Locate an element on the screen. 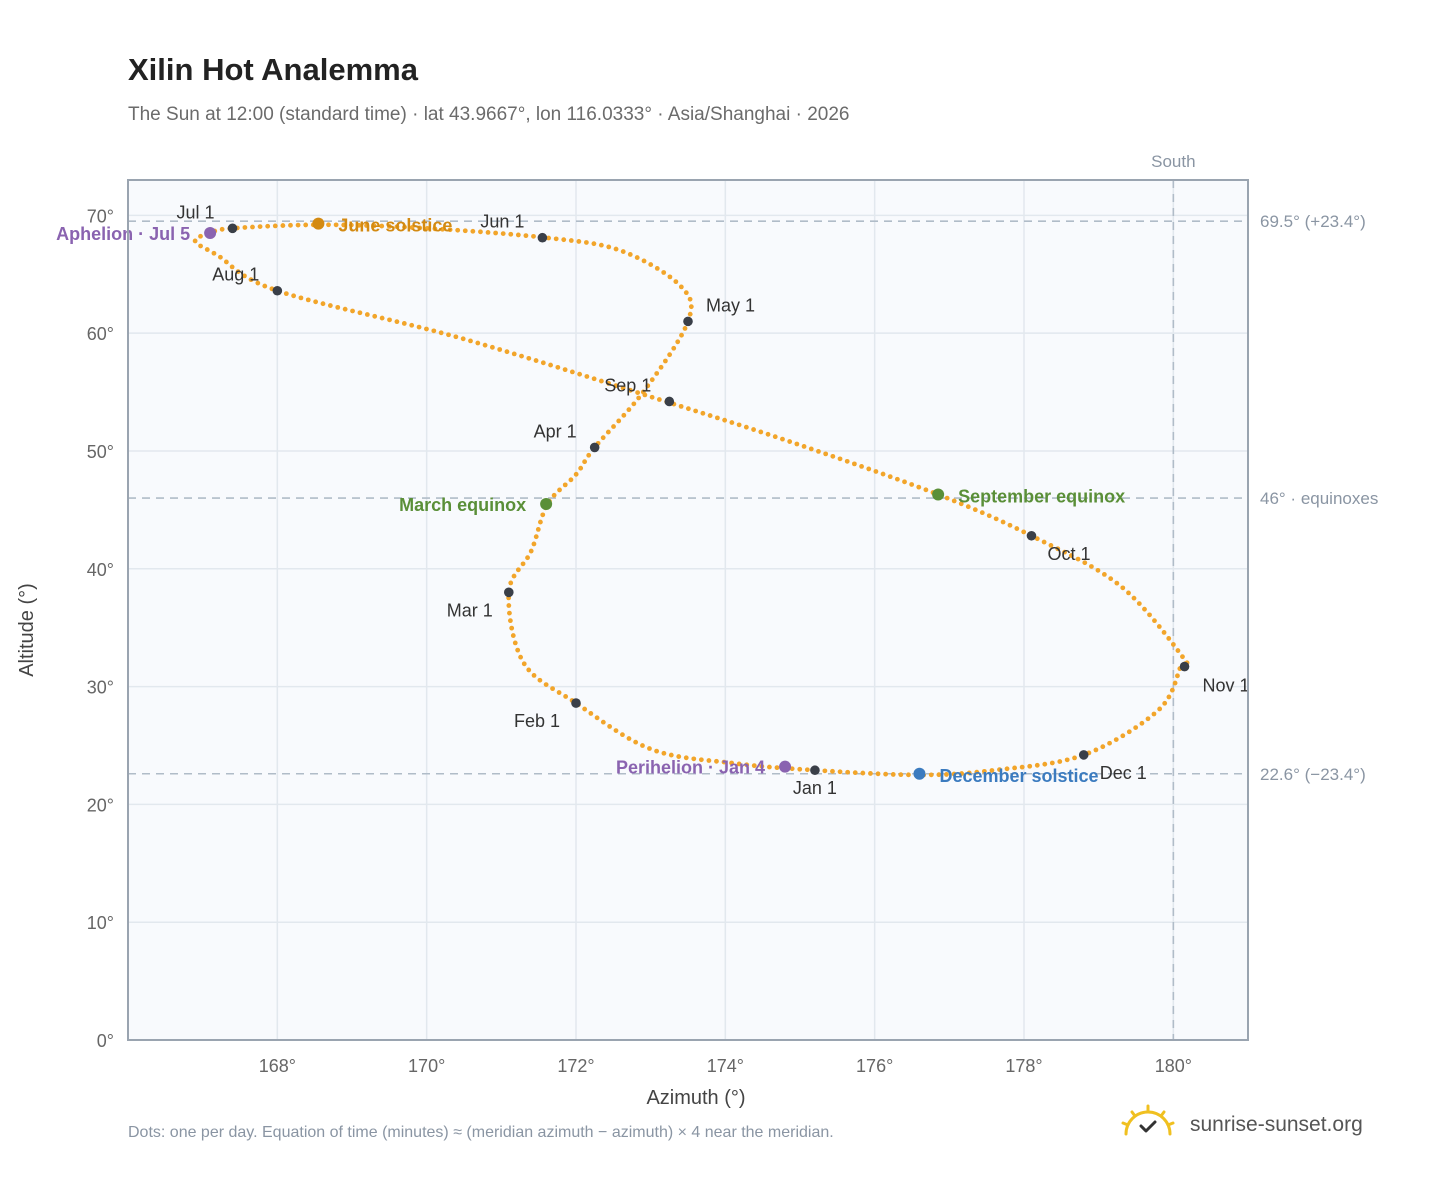  brand: sunrise-sunset.org is located at coordinates (1270, 1126).